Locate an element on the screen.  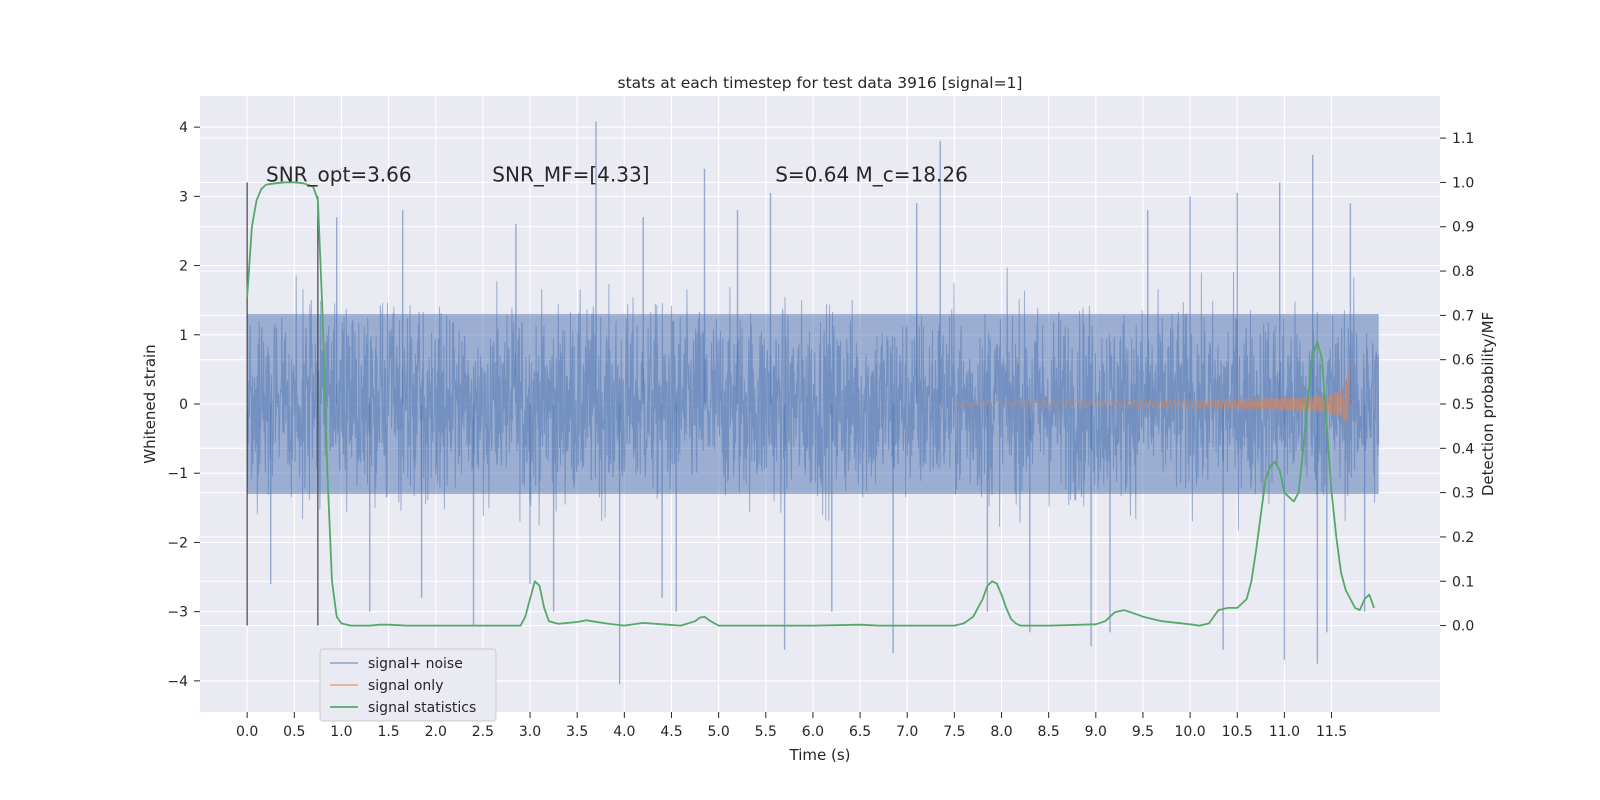
x-tick-label: 3.0 is located at coordinates (530, 732).